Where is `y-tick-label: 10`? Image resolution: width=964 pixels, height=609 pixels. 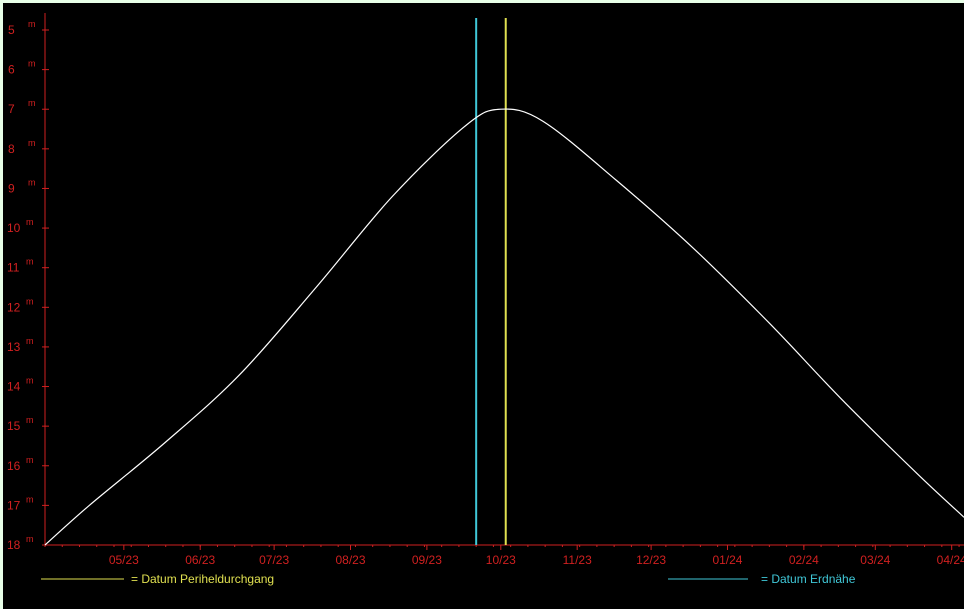
y-tick-label: 10 is located at coordinates (14, 228).